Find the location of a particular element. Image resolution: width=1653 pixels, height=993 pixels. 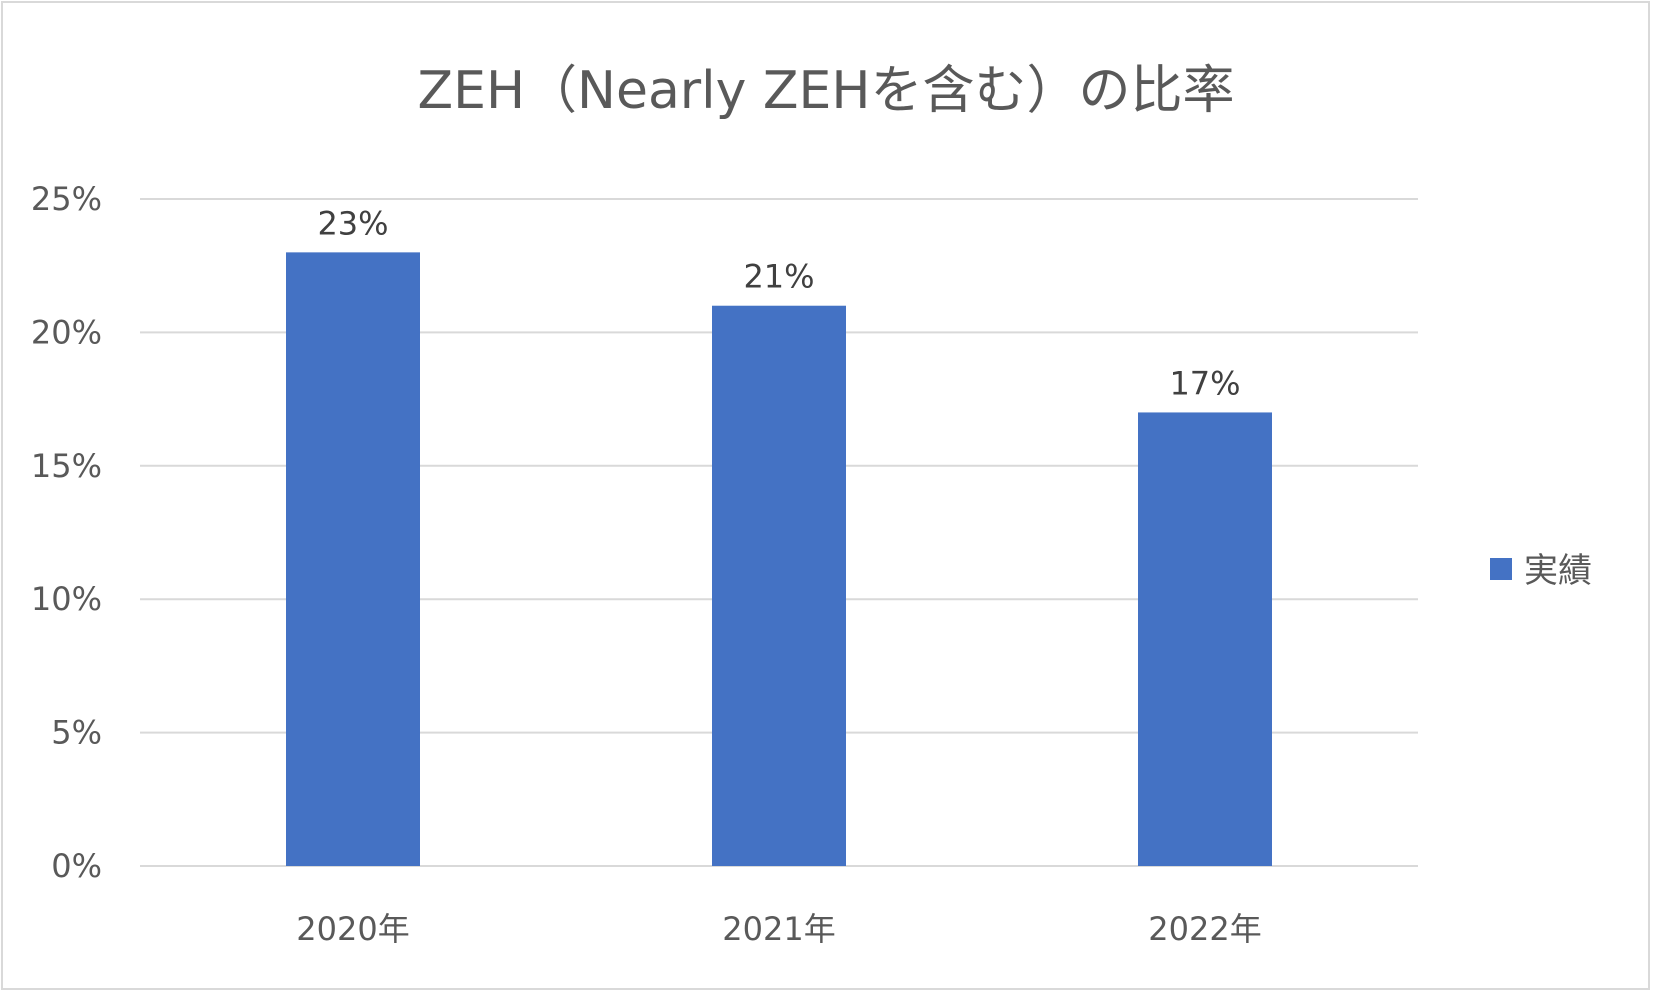

y-tick-label-4: 20% is located at coordinates (66, 332).